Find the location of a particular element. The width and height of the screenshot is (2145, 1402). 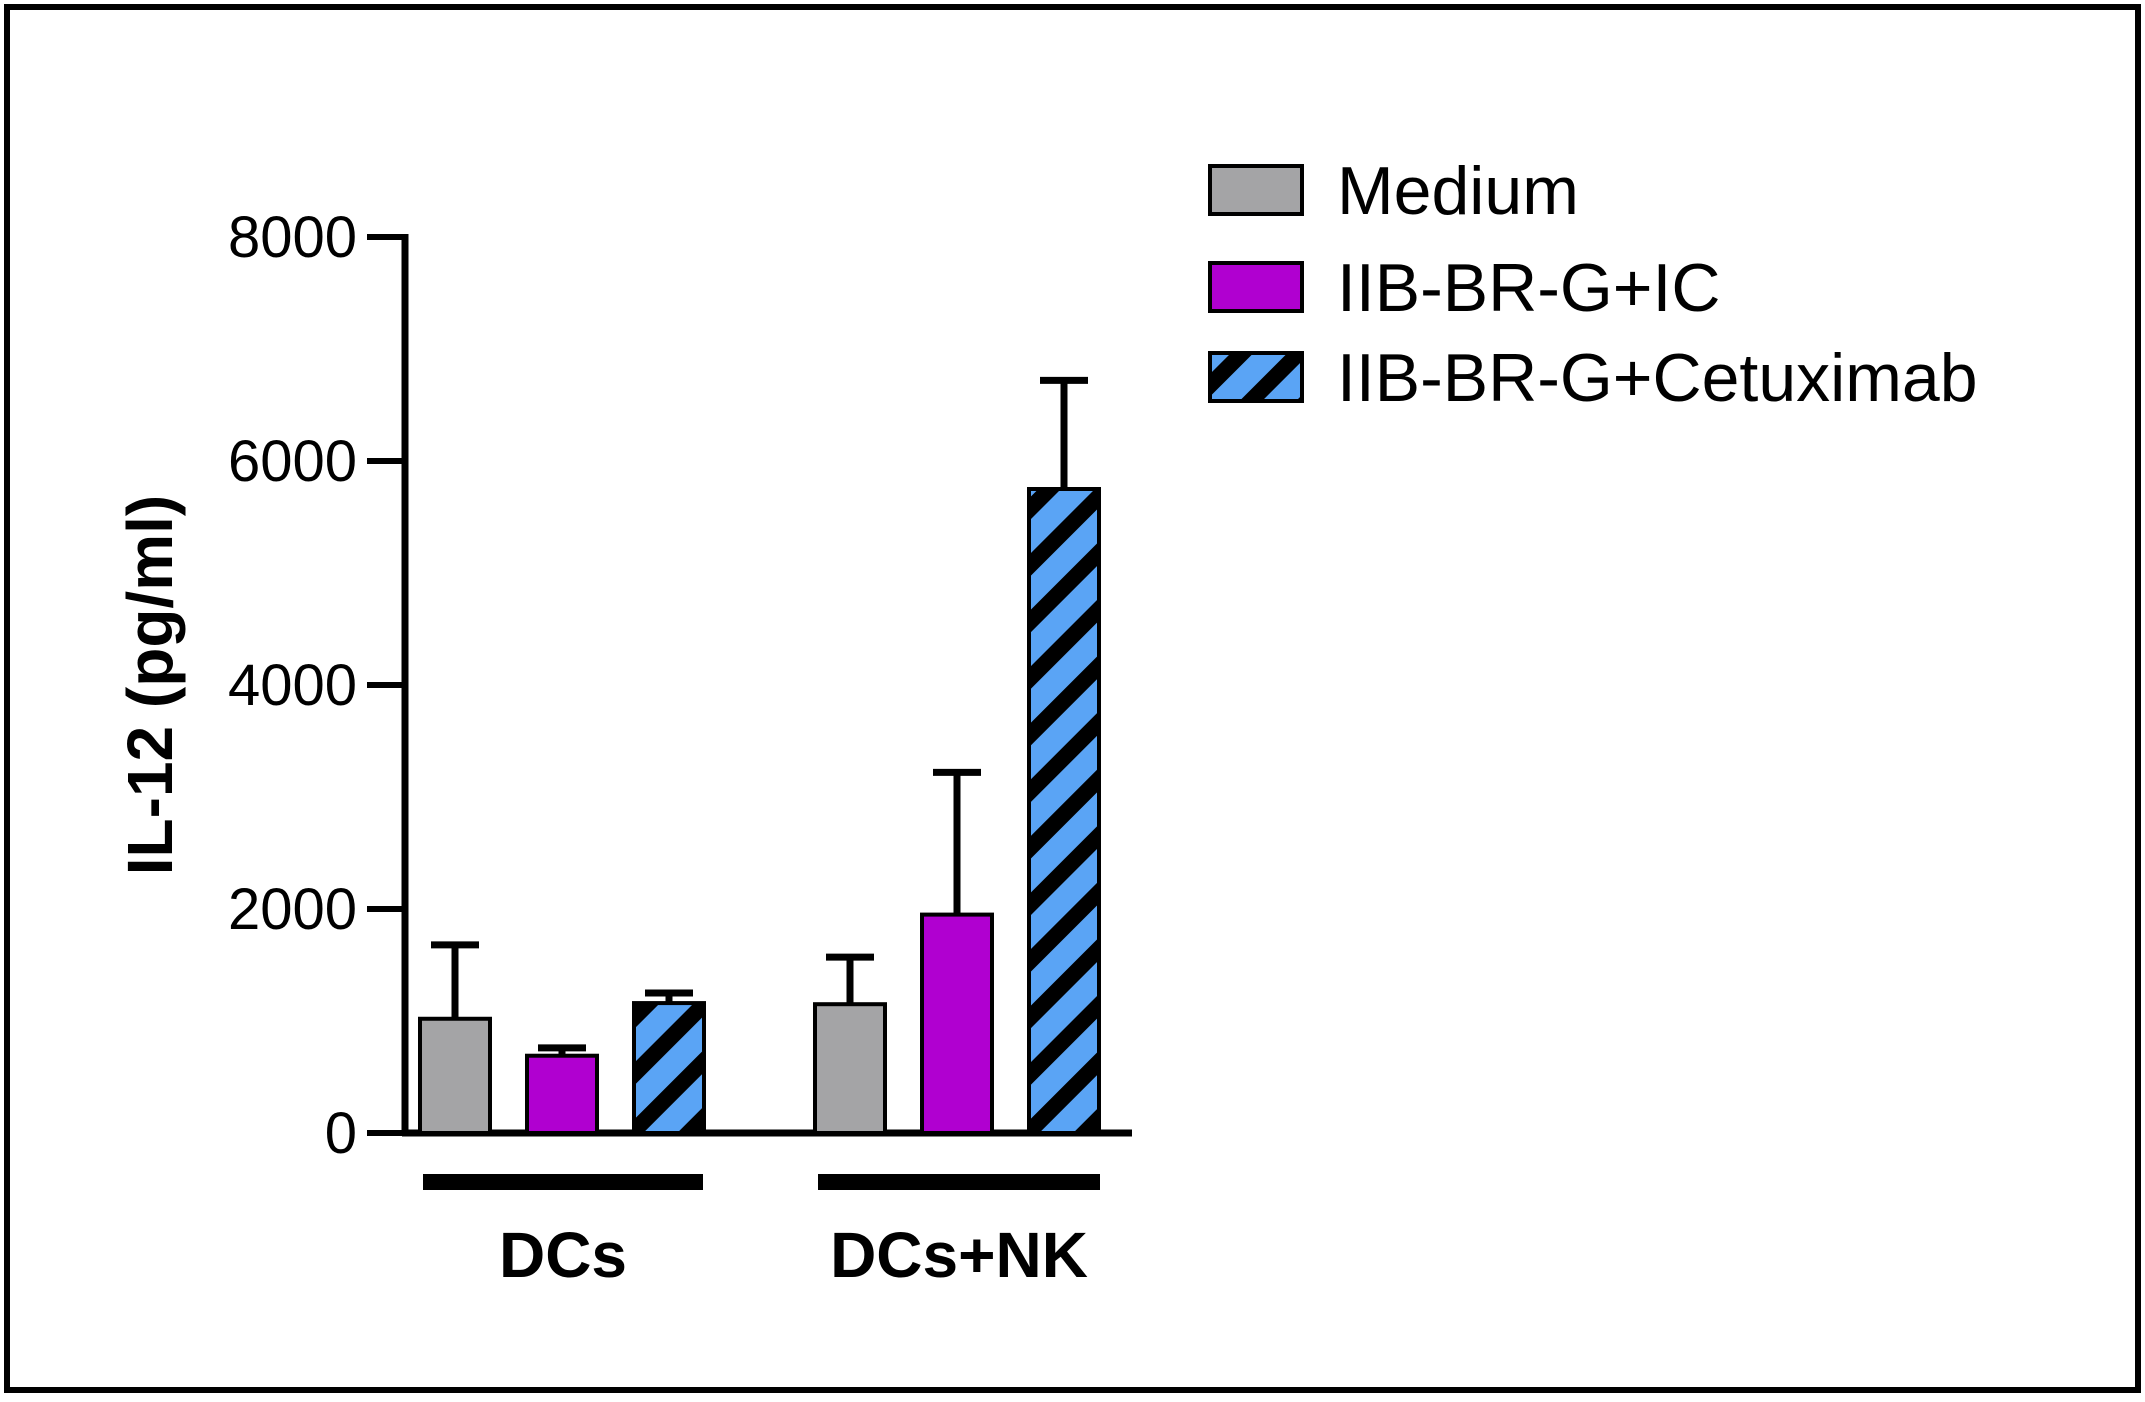

y-axis-title: IL-12 (pg/ml) is located at coordinates (150, 685).